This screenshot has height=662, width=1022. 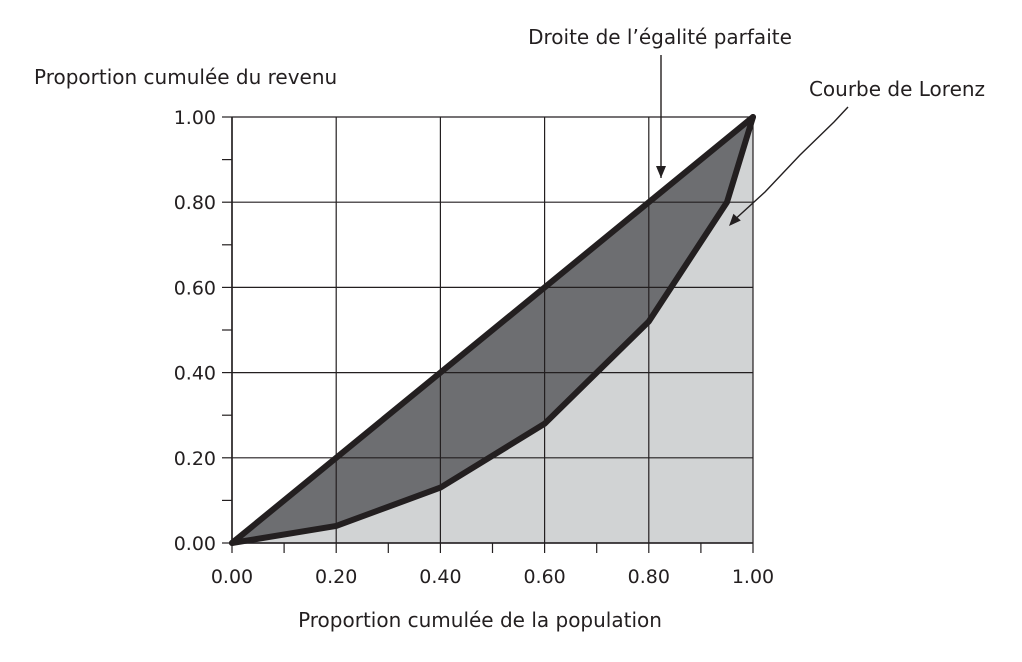 What do you see at coordinates (660, 37) in the screenshot?
I see `annotation-equality-line: Droite de l’égalité parfaite` at bounding box center [660, 37].